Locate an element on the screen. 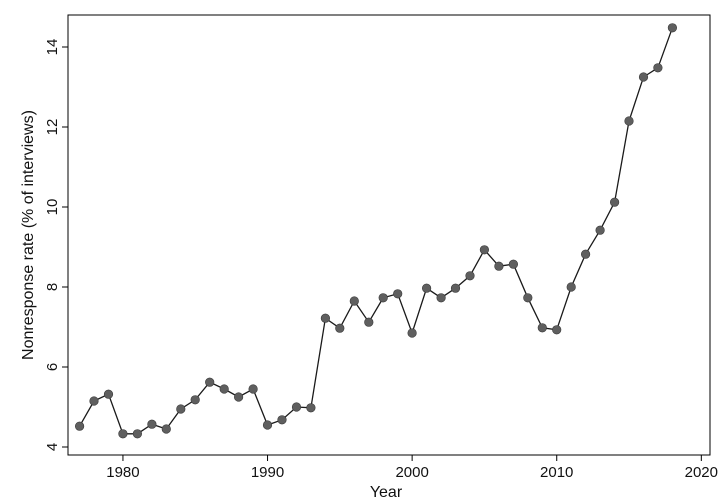  y-tick-label: 10 is located at coordinates (52, 207).